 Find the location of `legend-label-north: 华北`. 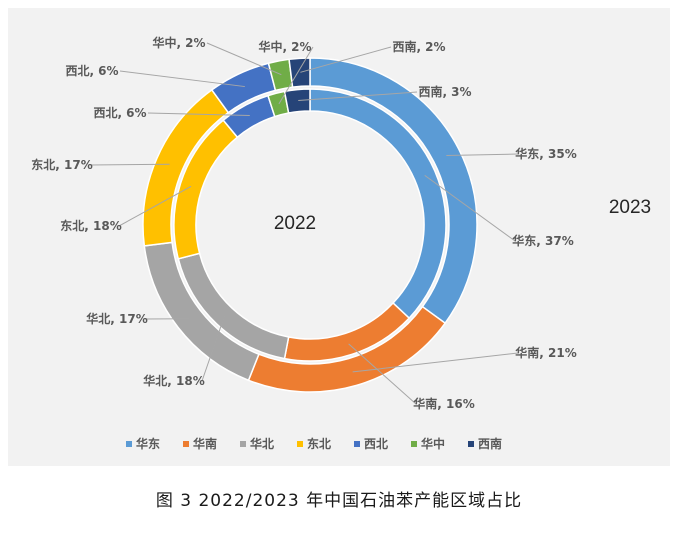

legend-label-north: 华北 is located at coordinates (262, 443).